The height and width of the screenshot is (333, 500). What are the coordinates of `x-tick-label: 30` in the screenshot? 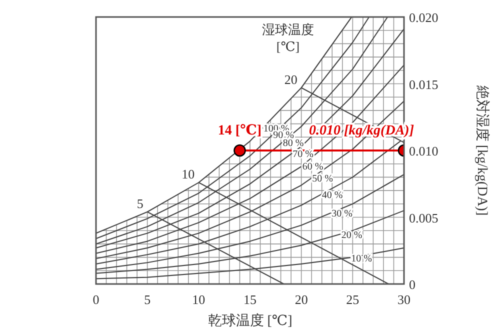 It's located at (404, 299).